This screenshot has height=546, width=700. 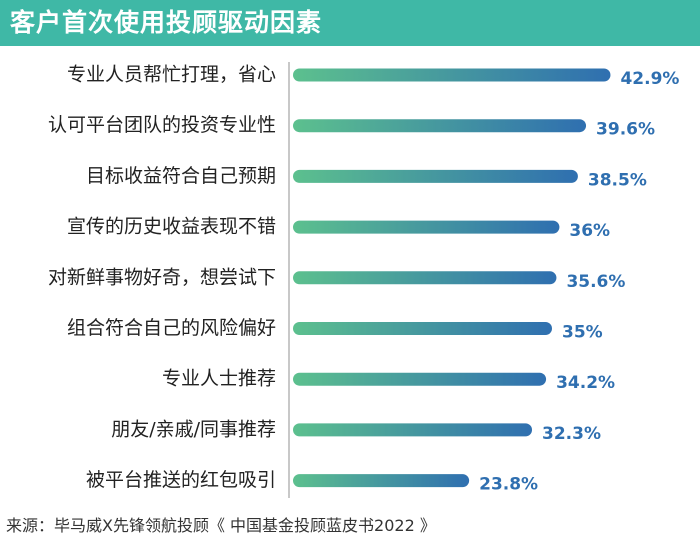 What do you see at coordinates (571, 434) in the screenshot?
I see `value-label: 32.3%` at bounding box center [571, 434].